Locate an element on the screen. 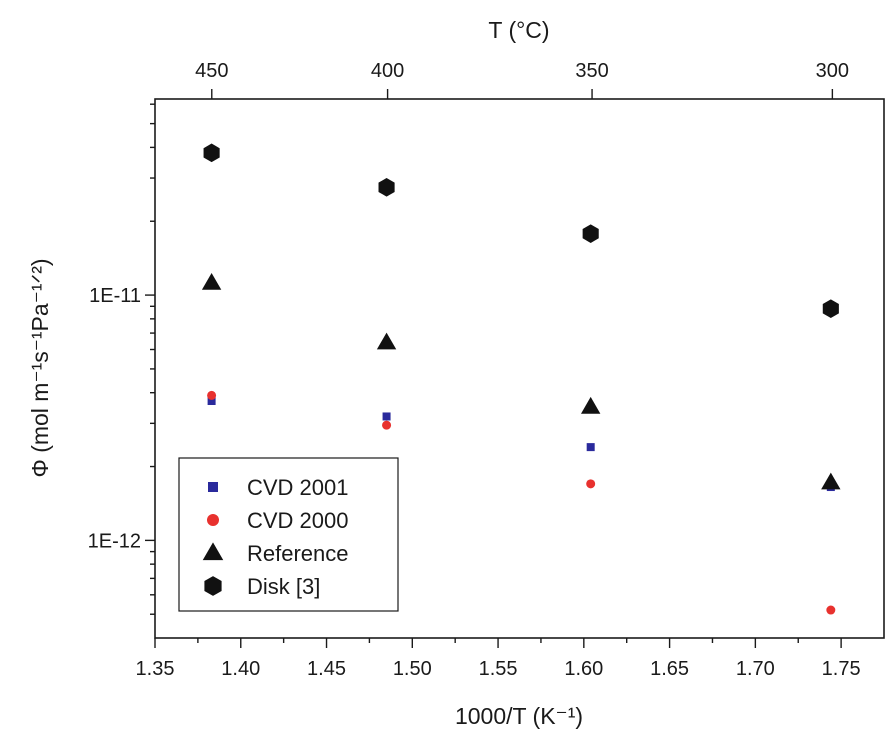  x-tick-label: 1.40 is located at coordinates (240, 669).